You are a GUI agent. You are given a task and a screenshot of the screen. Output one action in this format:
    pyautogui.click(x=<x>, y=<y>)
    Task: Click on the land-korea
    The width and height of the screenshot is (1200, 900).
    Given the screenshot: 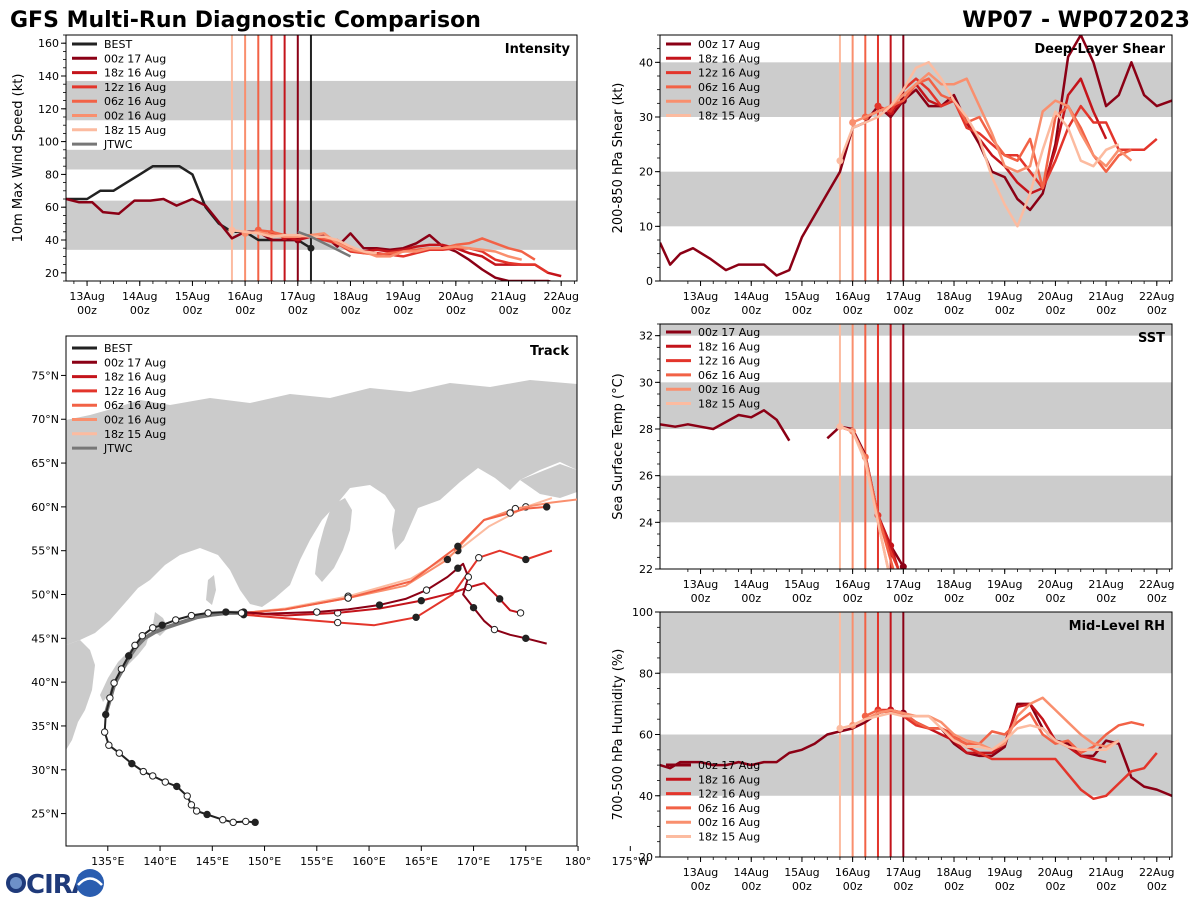 What is the action you would take?
    pyautogui.click(x=80, y=695)
    